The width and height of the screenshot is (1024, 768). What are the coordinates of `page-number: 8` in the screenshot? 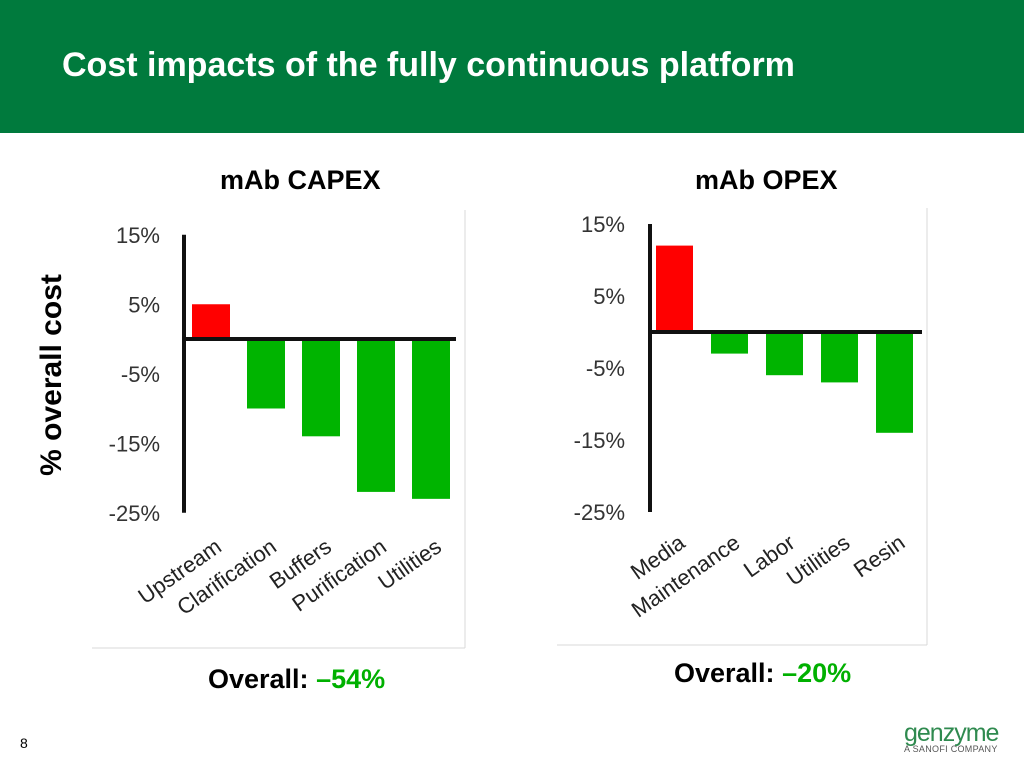 It's located at (24, 743).